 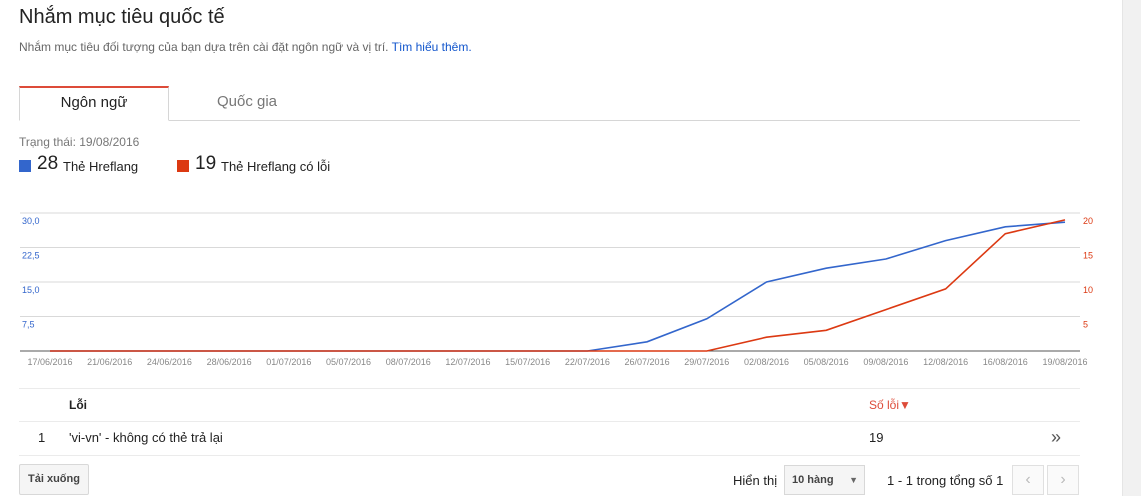 I want to click on y-left-tick-label: 30,0, so click(x=31, y=221).